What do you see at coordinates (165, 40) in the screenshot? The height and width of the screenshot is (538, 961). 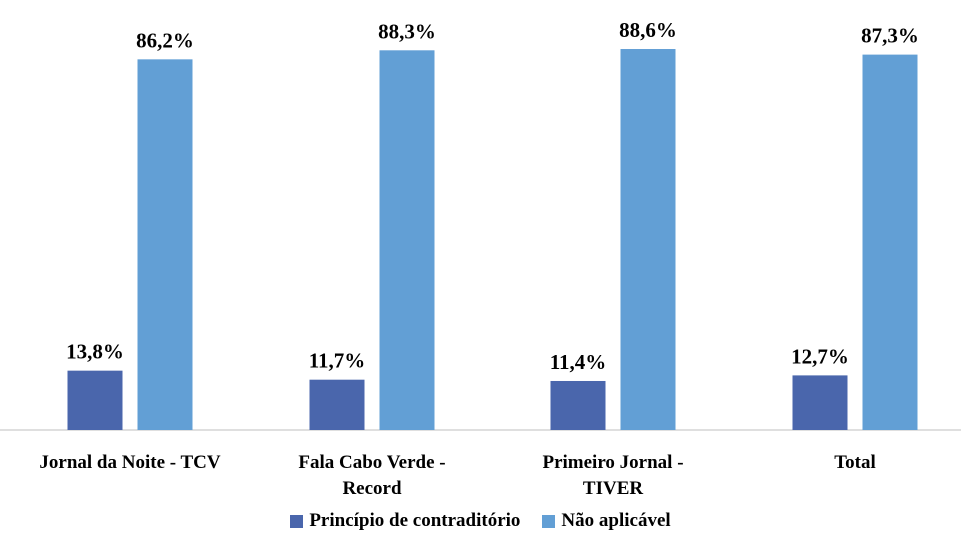 I see `data-label-nao-aplicavel-0: 86,2%` at bounding box center [165, 40].